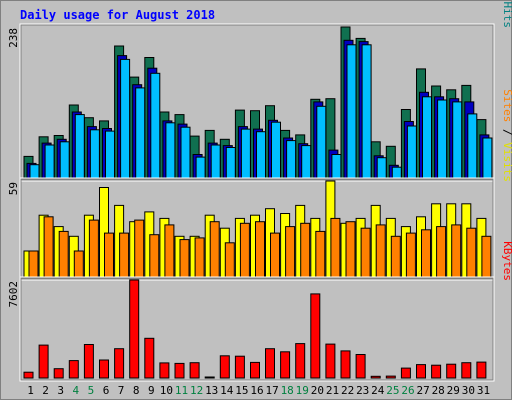  I want to click on x-tick-day-10: 10, so click(166, 390).